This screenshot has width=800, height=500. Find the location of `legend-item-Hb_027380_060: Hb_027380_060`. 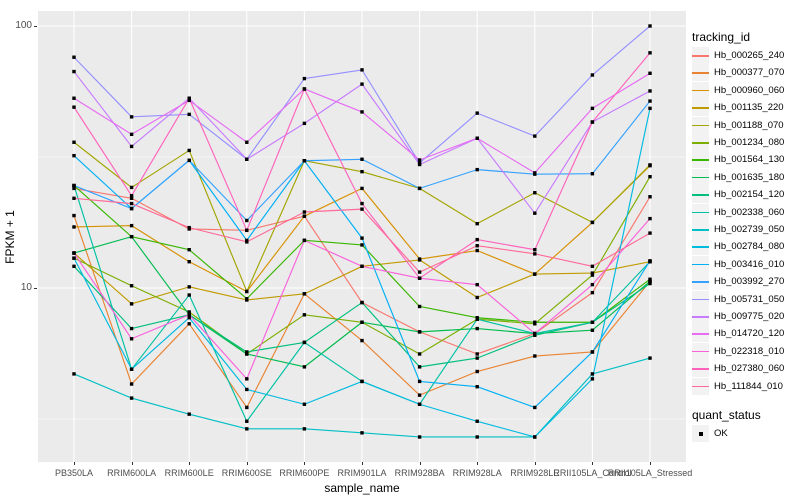

legend-item-Hb_027380_060: Hb_027380_060 is located at coordinates (738, 369).